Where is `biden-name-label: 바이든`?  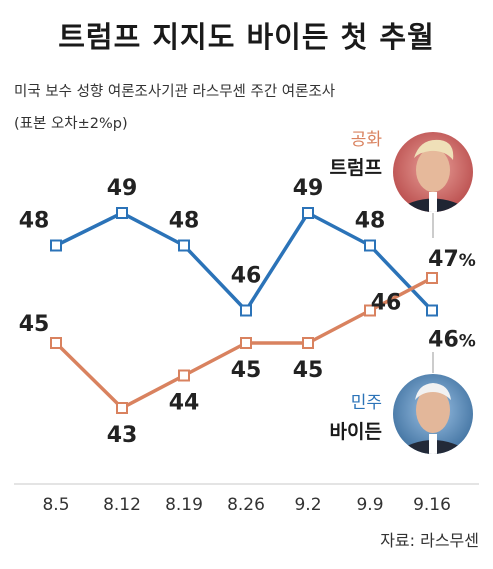
biden-name-label: 바이든 is located at coordinates (356, 432).